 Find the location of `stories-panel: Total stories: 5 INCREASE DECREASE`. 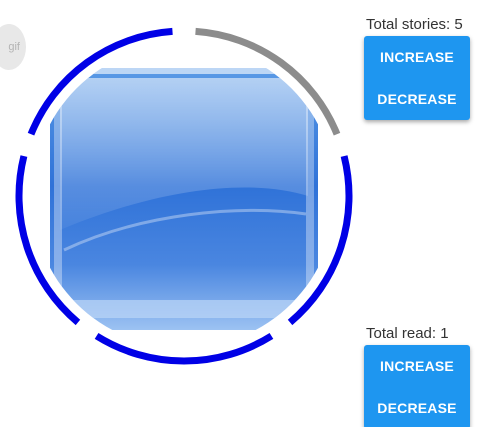

stories-panel: Total stories: 5 INCREASE DECREASE is located at coordinates (419, 68).